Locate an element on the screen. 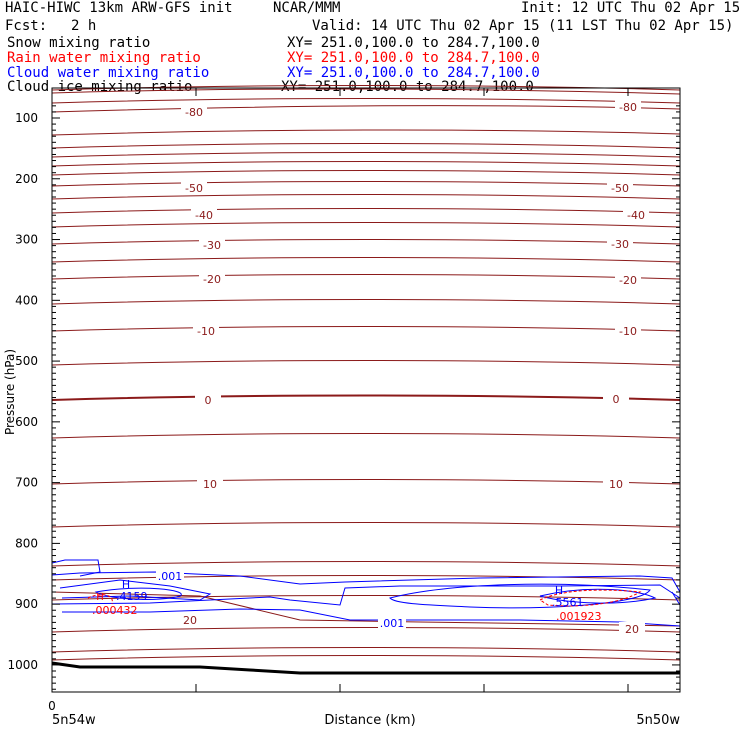 The height and width of the screenshot is (740, 740). x-start-label: 5n54w is located at coordinates (74, 720).